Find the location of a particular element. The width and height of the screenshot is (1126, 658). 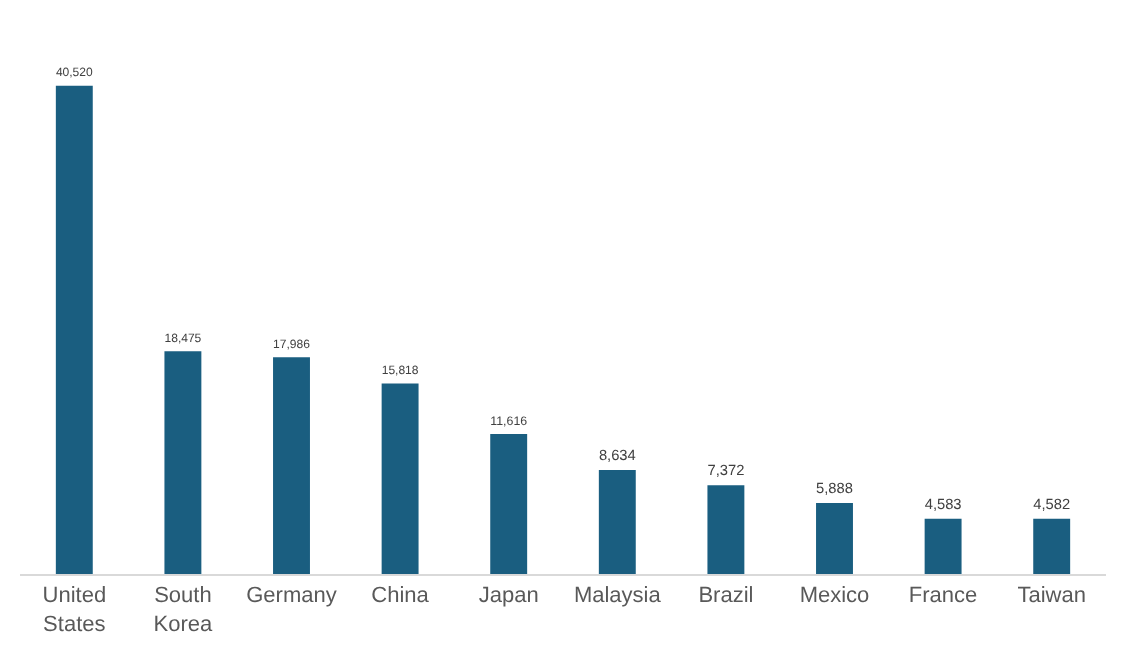

x-tick-label: Germany is located at coordinates (292, 596).